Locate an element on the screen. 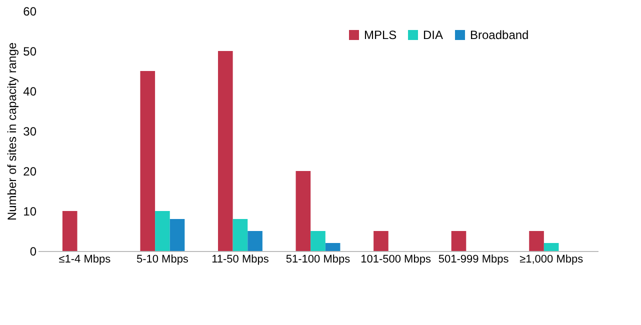 Image resolution: width=641 pixels, height=325 pixels. y-axis-title: Number of sites in capacity range is located at coordinates (12, 131).